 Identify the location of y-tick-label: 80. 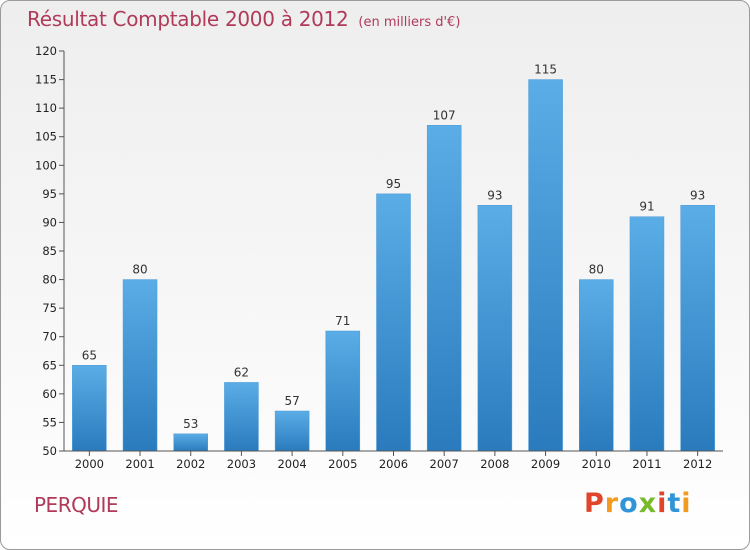
(49, 280).